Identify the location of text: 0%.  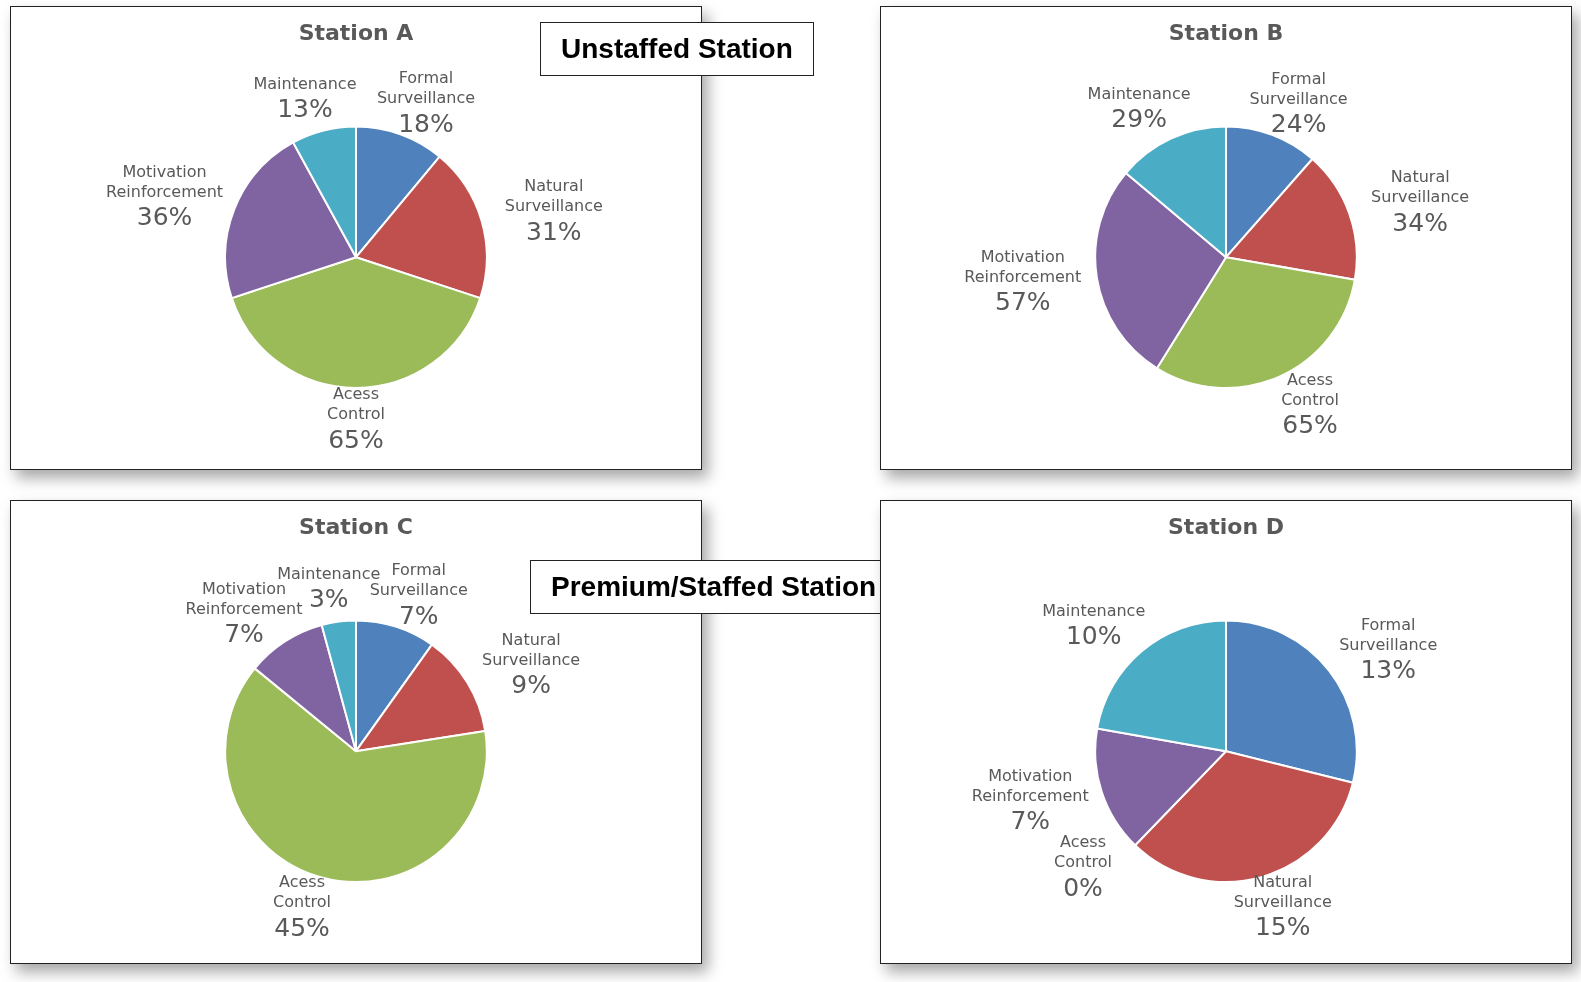
(1083, 887).